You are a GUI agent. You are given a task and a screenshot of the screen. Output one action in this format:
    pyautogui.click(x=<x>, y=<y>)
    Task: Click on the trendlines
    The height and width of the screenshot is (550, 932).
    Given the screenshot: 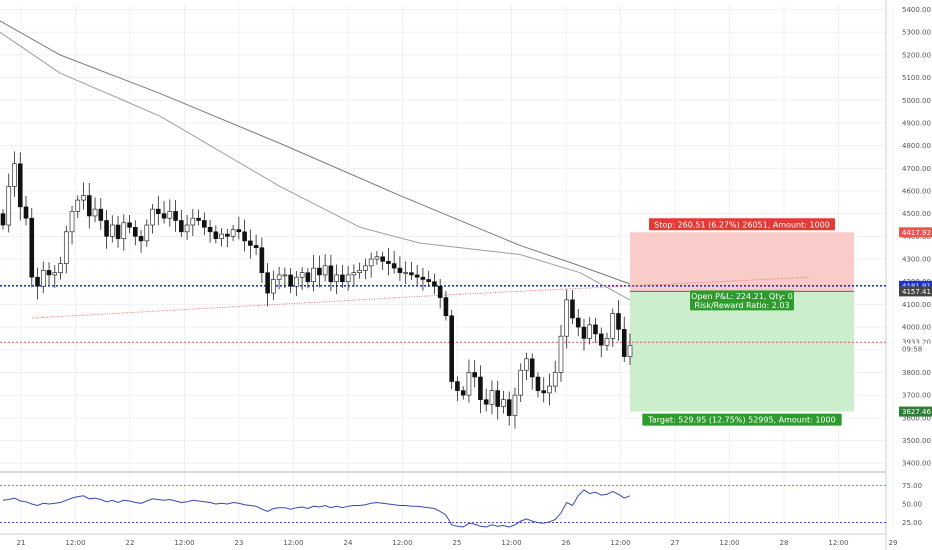 What is the action you would take?
    pyautogui.click(x=421, y=297)
    